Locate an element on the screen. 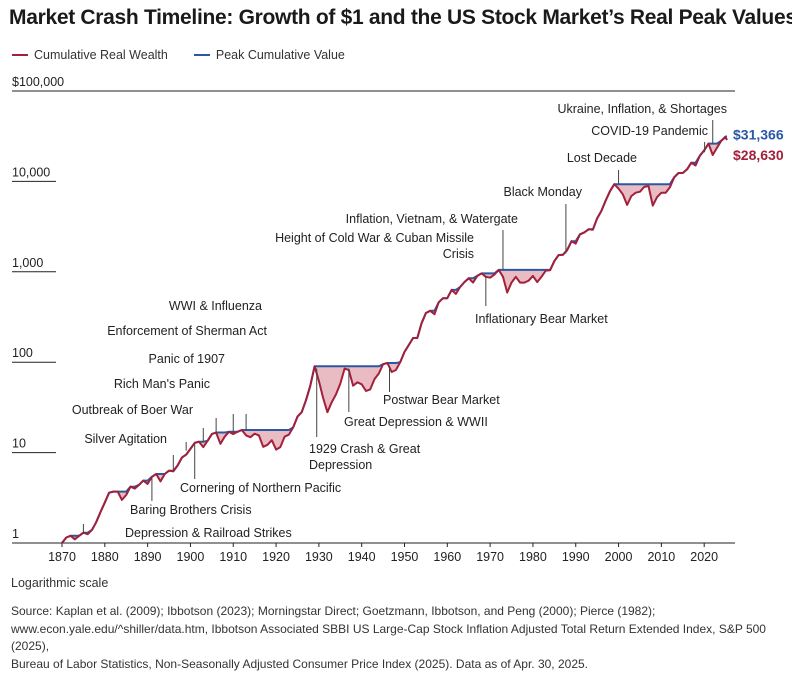 The height and width of the screenshot is (673, 792). annotation-line: Outbreak of Boer War is located at coordinates (132, 410).